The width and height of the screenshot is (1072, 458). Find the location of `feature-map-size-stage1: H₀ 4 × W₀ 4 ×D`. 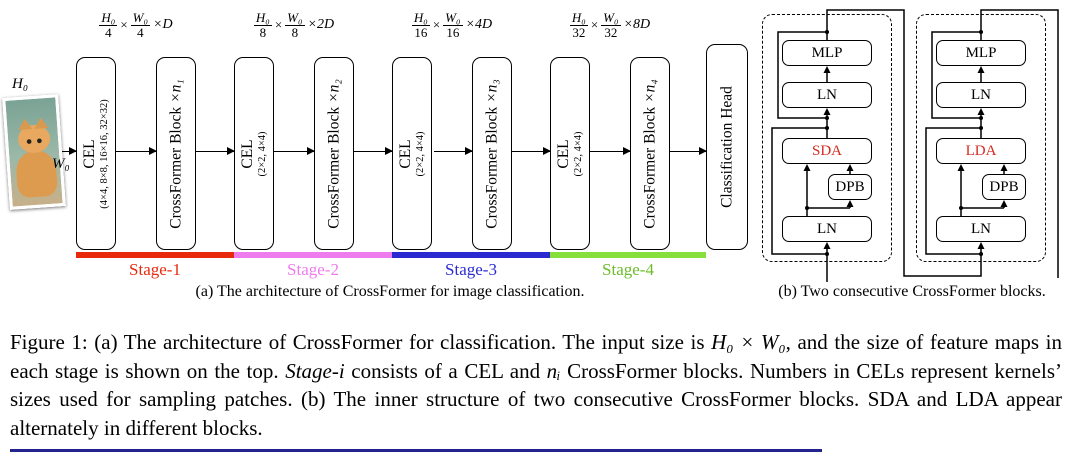

feature-map-size-stage1: H₀ 4 × W₀ 4 ×D is located at coordinates (136, 25).